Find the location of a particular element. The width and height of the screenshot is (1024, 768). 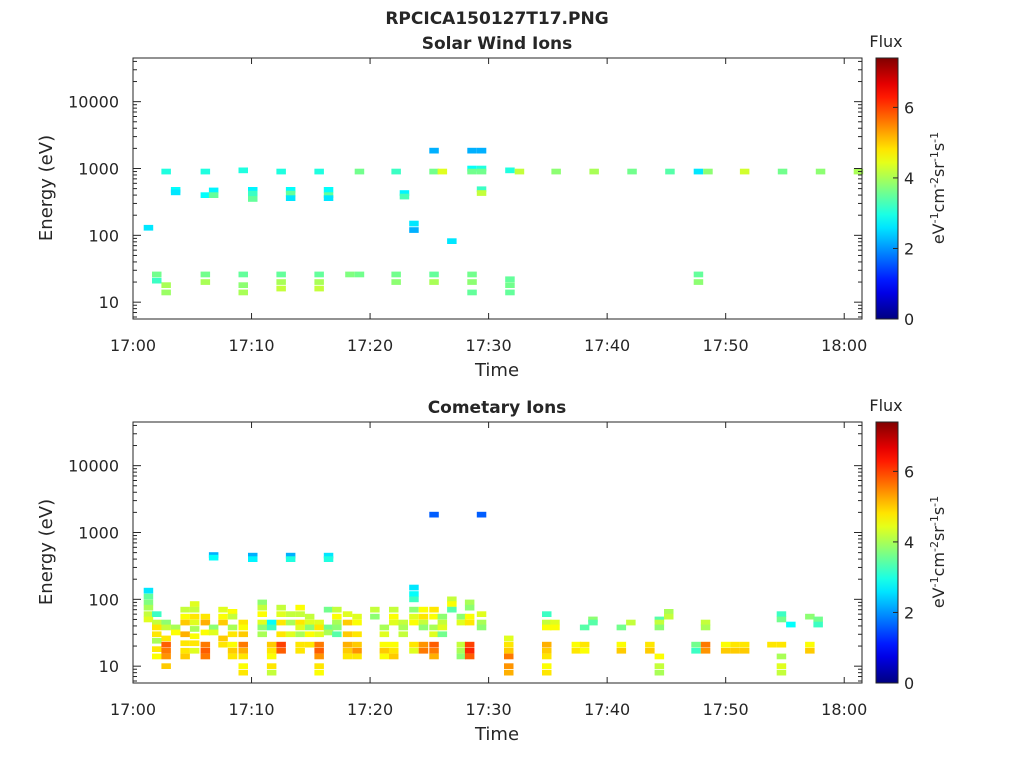

colorbar: 0 2 4 6 is located at coordinates (894, 557).